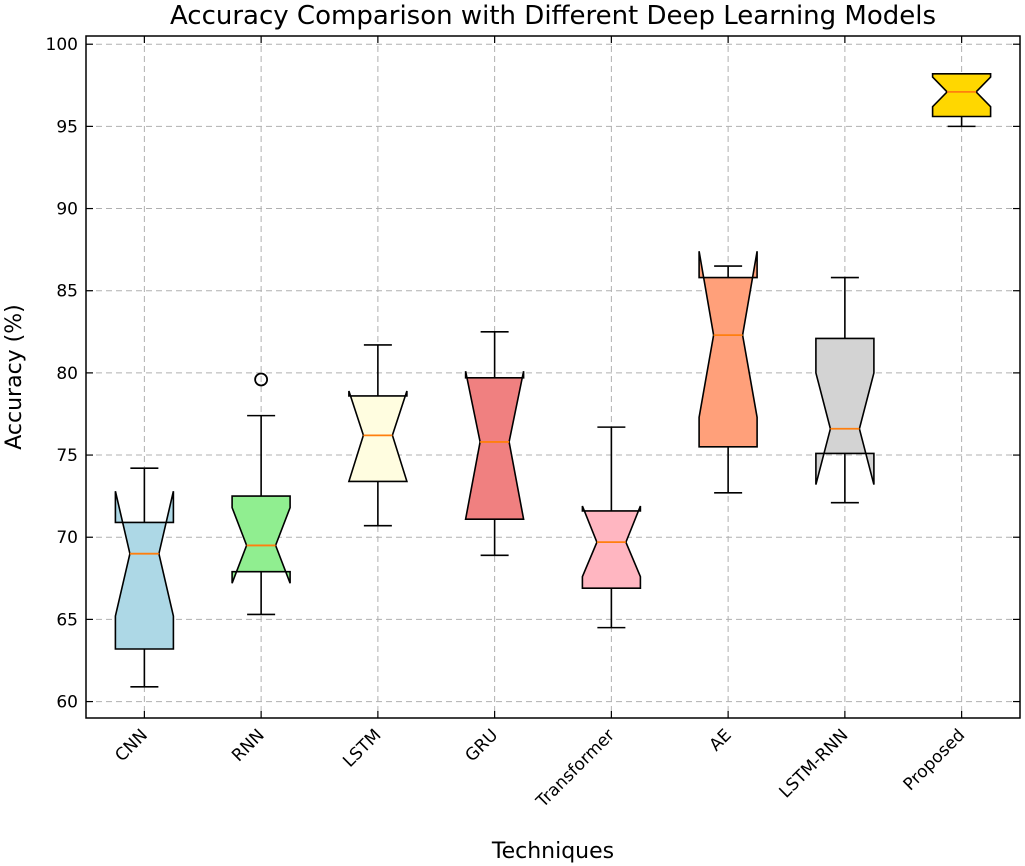  What do you see at coordinates (482, 745) in the screenshot?
I see `x-tick-label-gru: GRU` at bounding box center [482, 745].